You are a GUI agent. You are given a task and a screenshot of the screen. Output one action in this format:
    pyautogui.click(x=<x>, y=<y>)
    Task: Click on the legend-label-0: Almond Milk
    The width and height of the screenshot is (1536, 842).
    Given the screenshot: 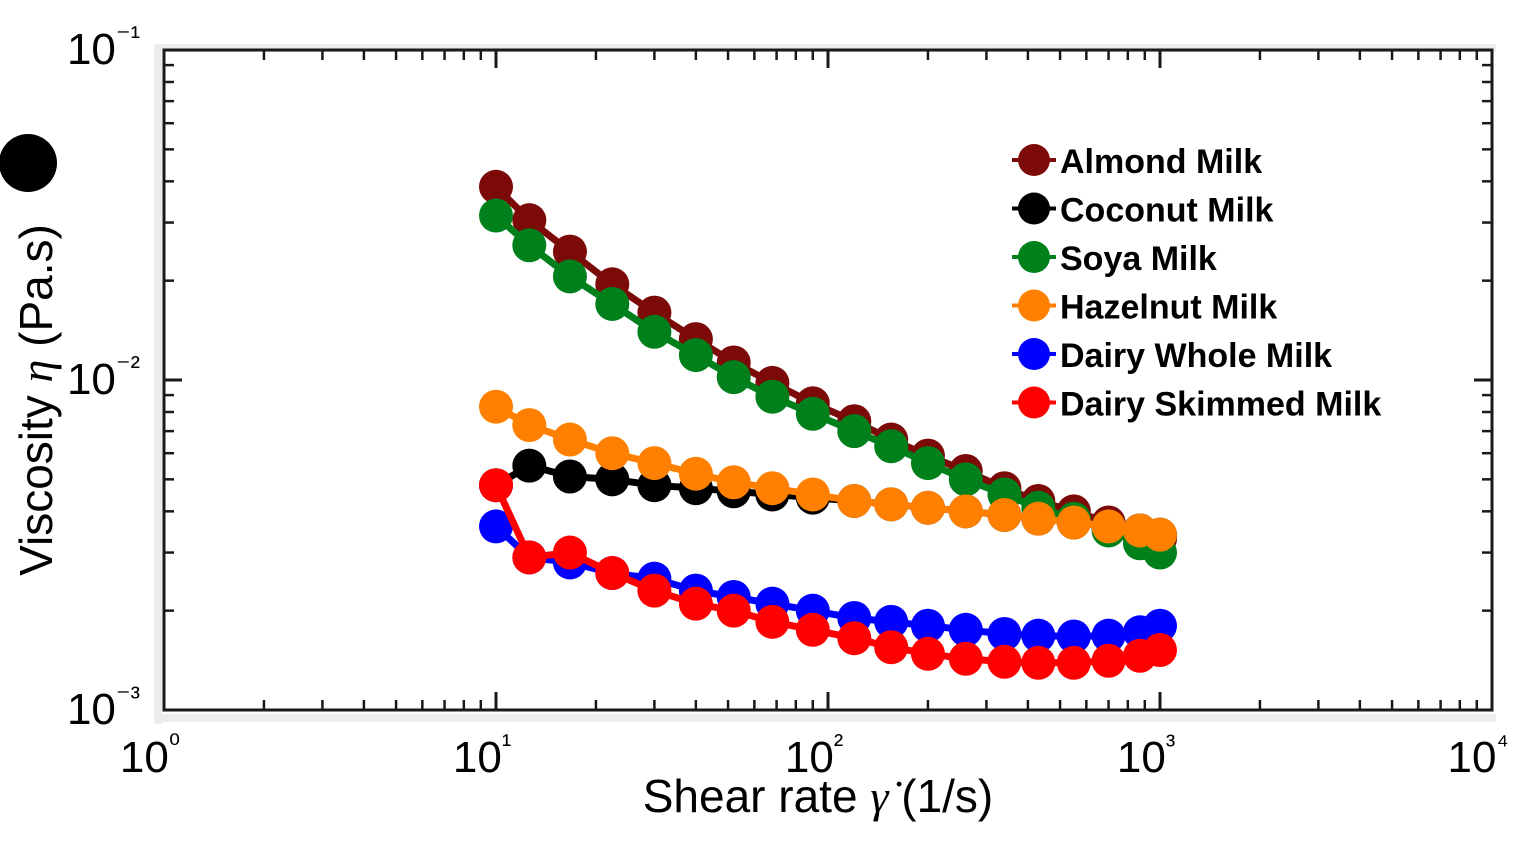 What is the action you would take?
    pyautogui.click(x=1161, y=162)
    